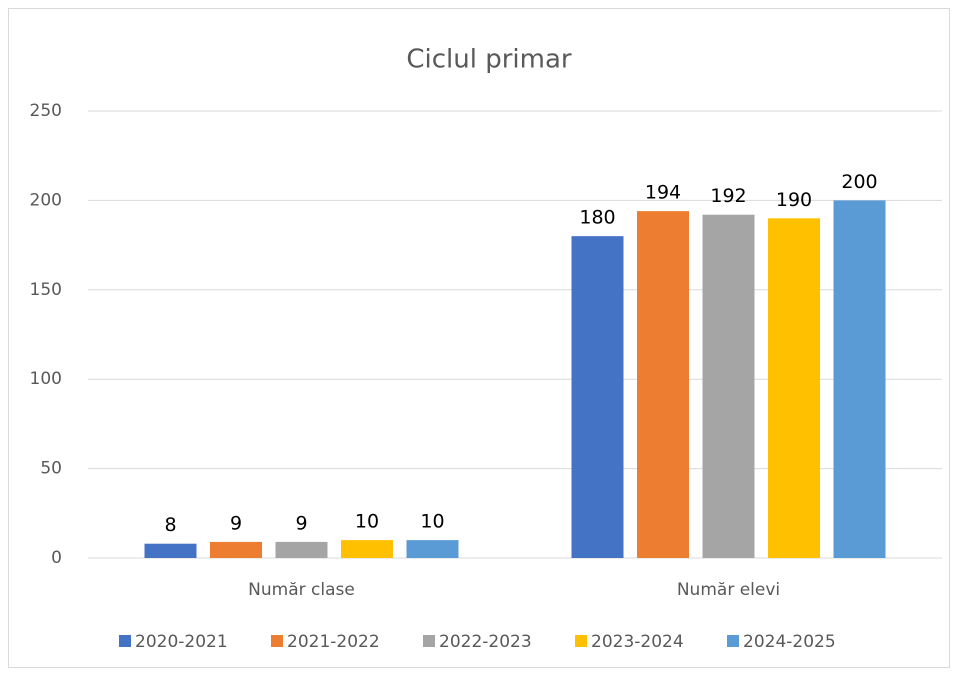 The height and width of the screenshot is (675, 958). I want to click on y-tick-label: 50, so click(51, 469).